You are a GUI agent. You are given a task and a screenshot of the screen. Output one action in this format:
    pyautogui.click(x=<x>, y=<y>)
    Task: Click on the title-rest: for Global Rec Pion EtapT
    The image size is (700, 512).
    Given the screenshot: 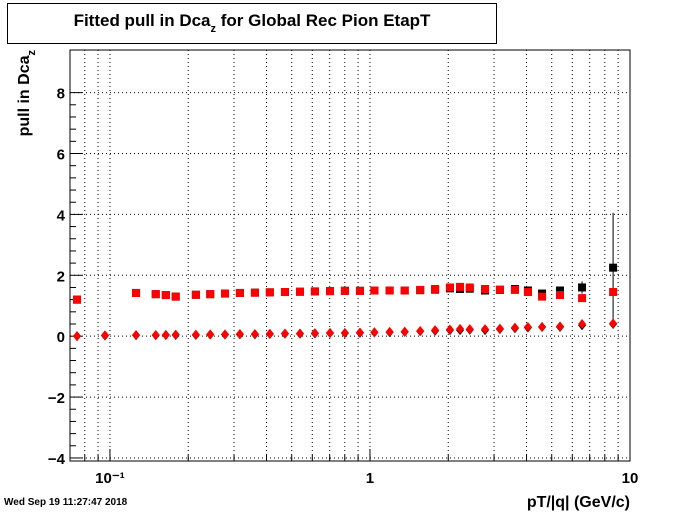 What is the action you would take?
    pyautogui.click(x=323, y=20)
    